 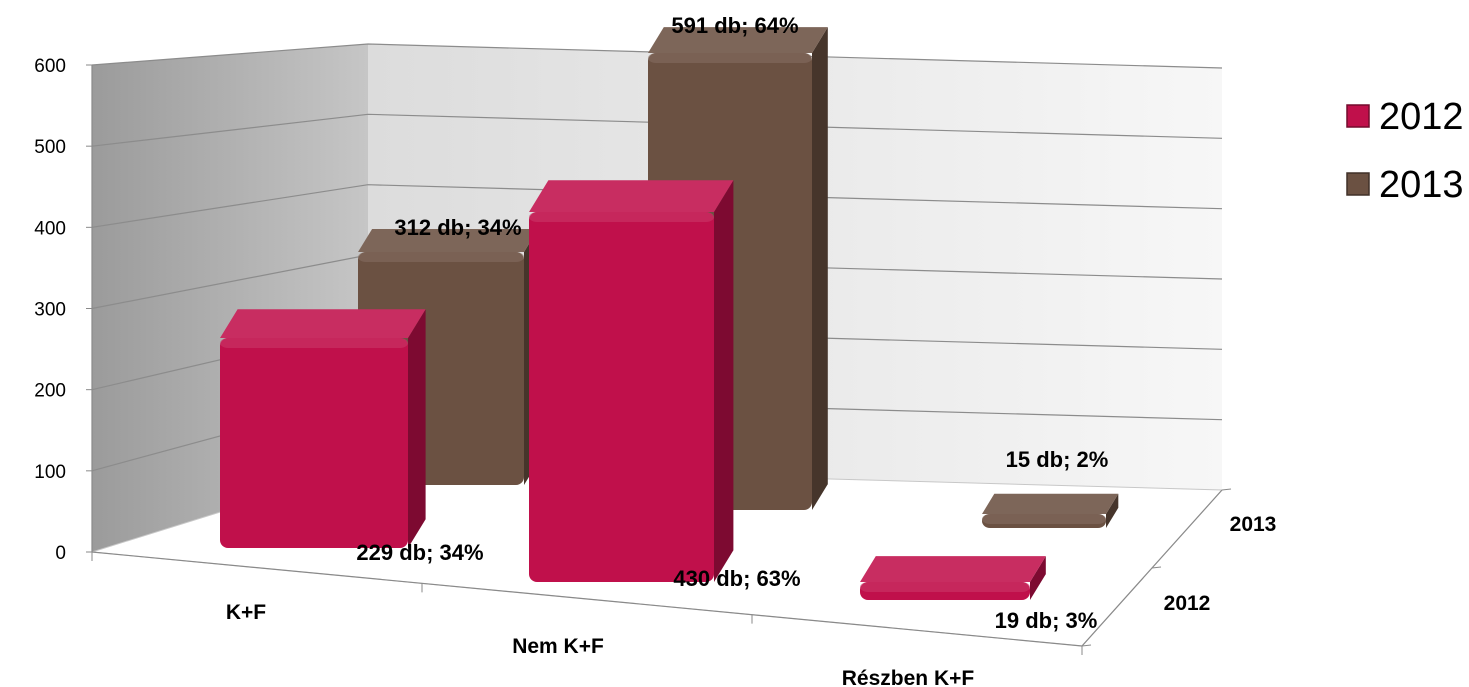 I want to click on bar-2012-0-side, so click(x=417, y=428).